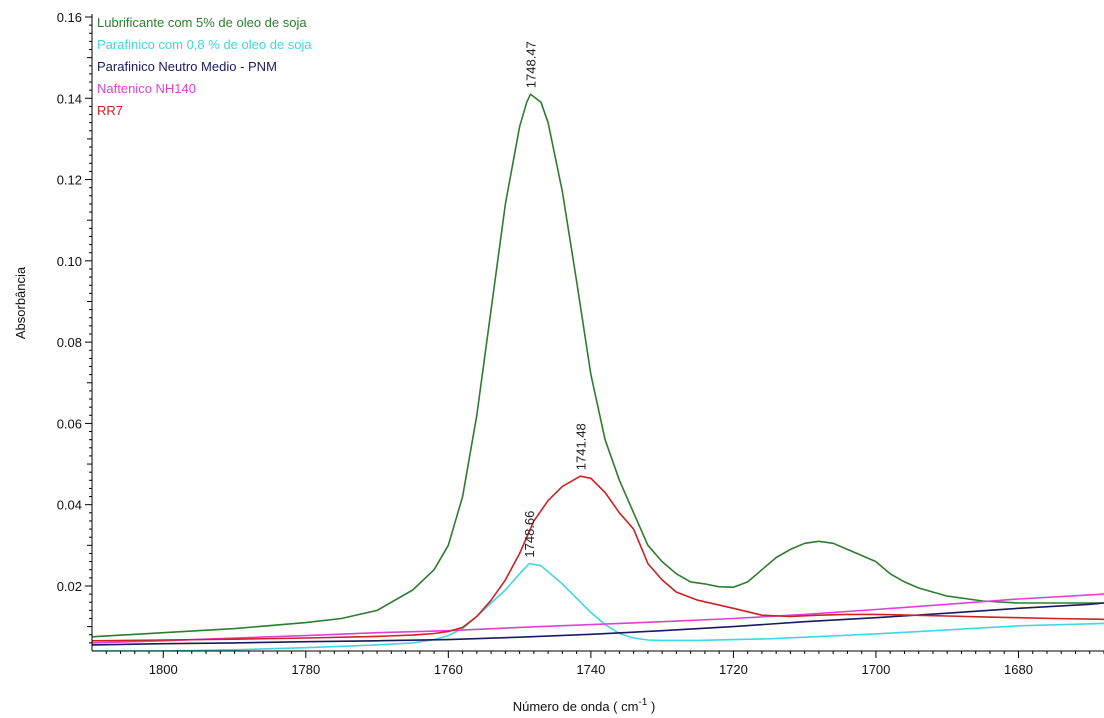 Image resolution: width=1104 pixels, height=718 pixels. What do you see at coordinates (202, 22) in the screenshot?
I see `legend-entry: Lubrificante com 5% de oleo de soja` at bounding box center [202, 22].